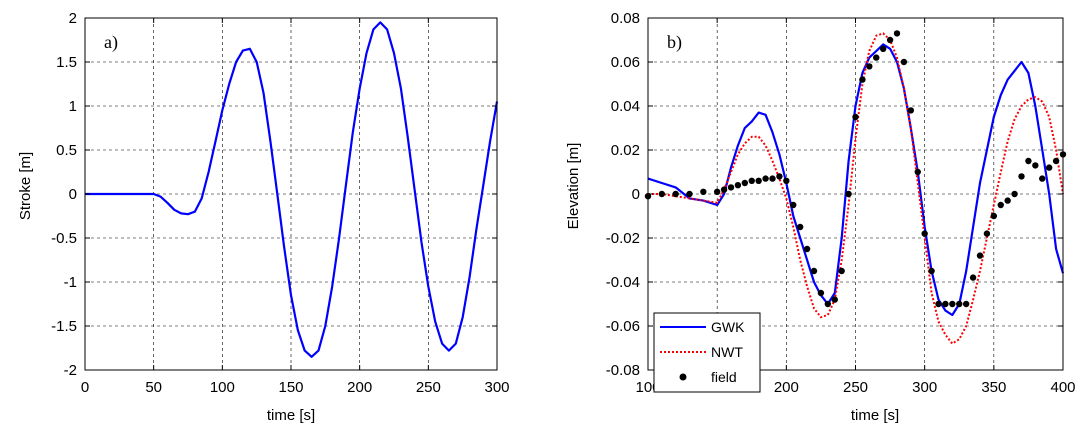  Describe the element at coordinates (683, 377) in the screenshot. I see `legend-swatch-field` at that location.